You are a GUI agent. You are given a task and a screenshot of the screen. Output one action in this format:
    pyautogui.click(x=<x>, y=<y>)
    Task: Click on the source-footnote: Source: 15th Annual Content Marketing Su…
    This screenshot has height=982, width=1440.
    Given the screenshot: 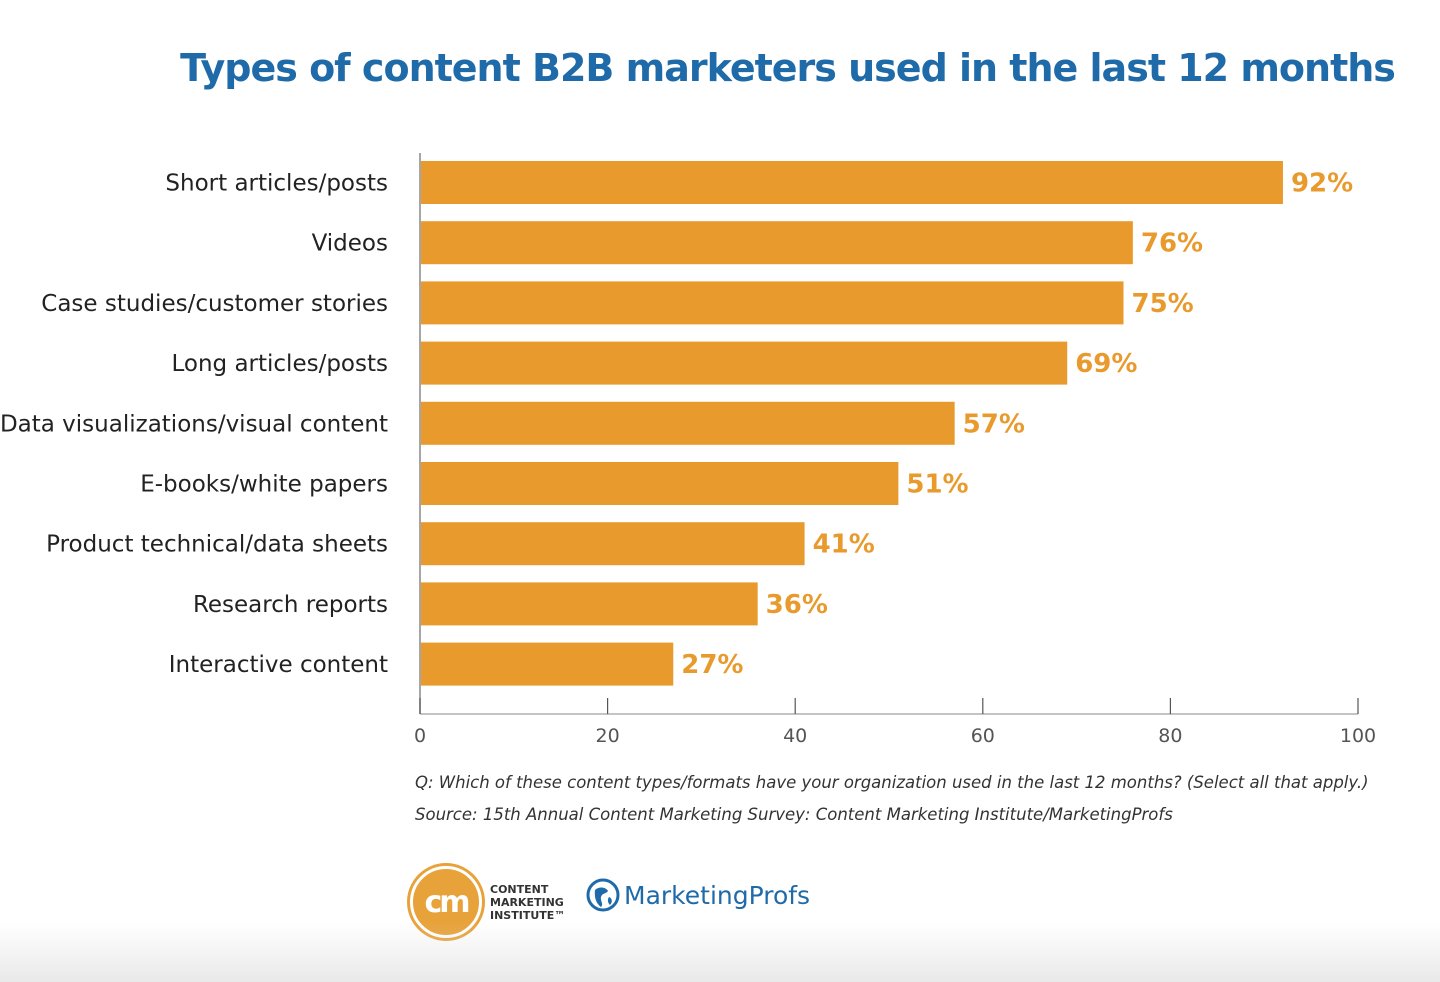 What is the action you would take?
    pyautogui.click(x=794, y=814)
    